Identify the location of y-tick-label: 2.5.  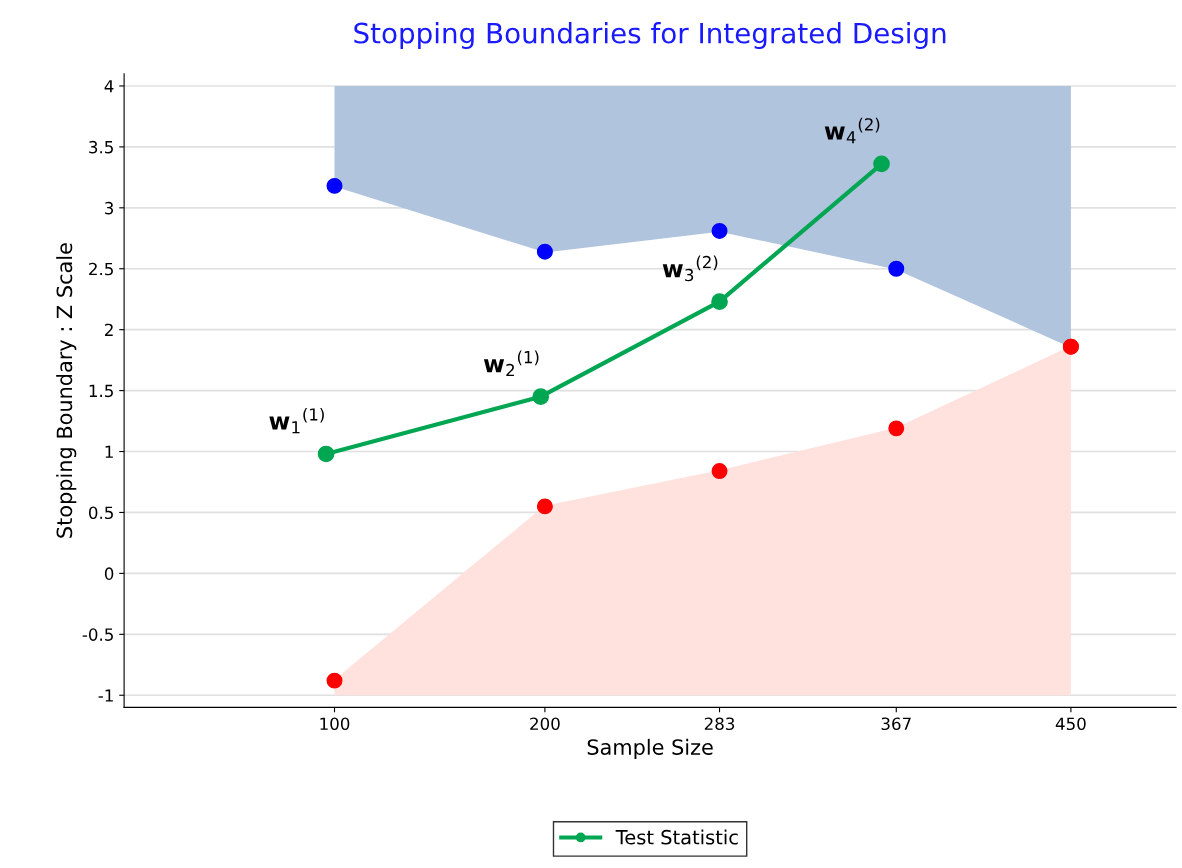
(101, 269).